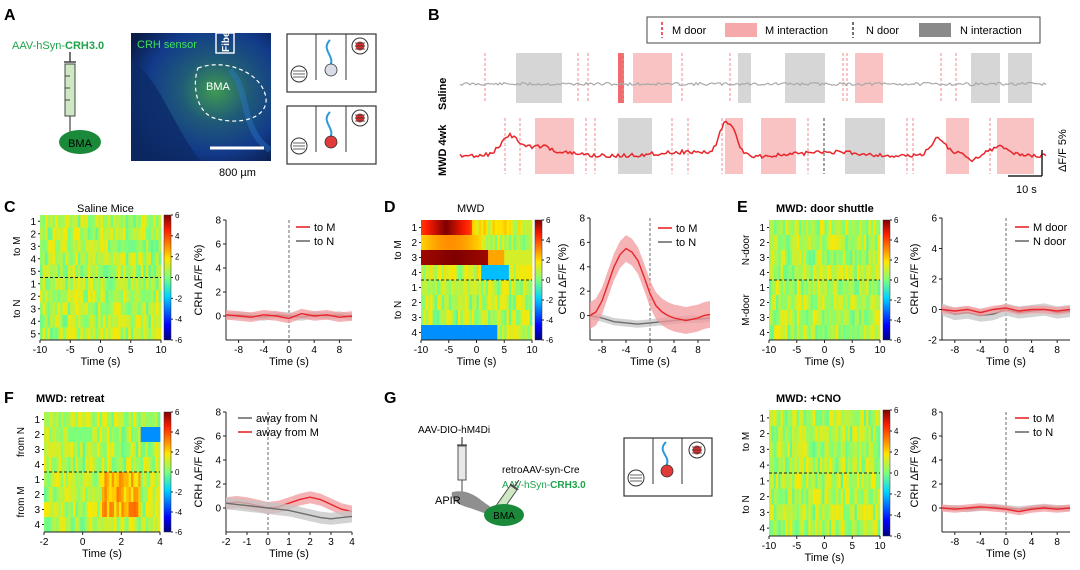 This screenshot has width=1080, height=570. I want to click on x-tick-label: 4, so click(314, 350).